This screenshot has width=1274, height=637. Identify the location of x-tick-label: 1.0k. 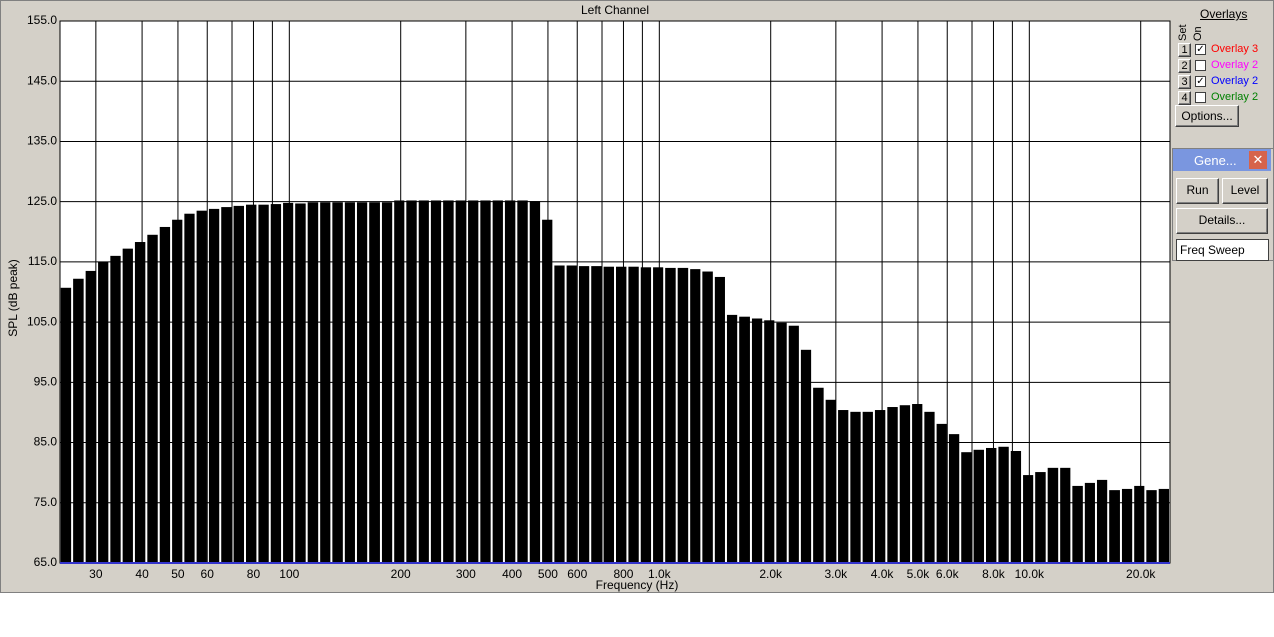
(660, 574).